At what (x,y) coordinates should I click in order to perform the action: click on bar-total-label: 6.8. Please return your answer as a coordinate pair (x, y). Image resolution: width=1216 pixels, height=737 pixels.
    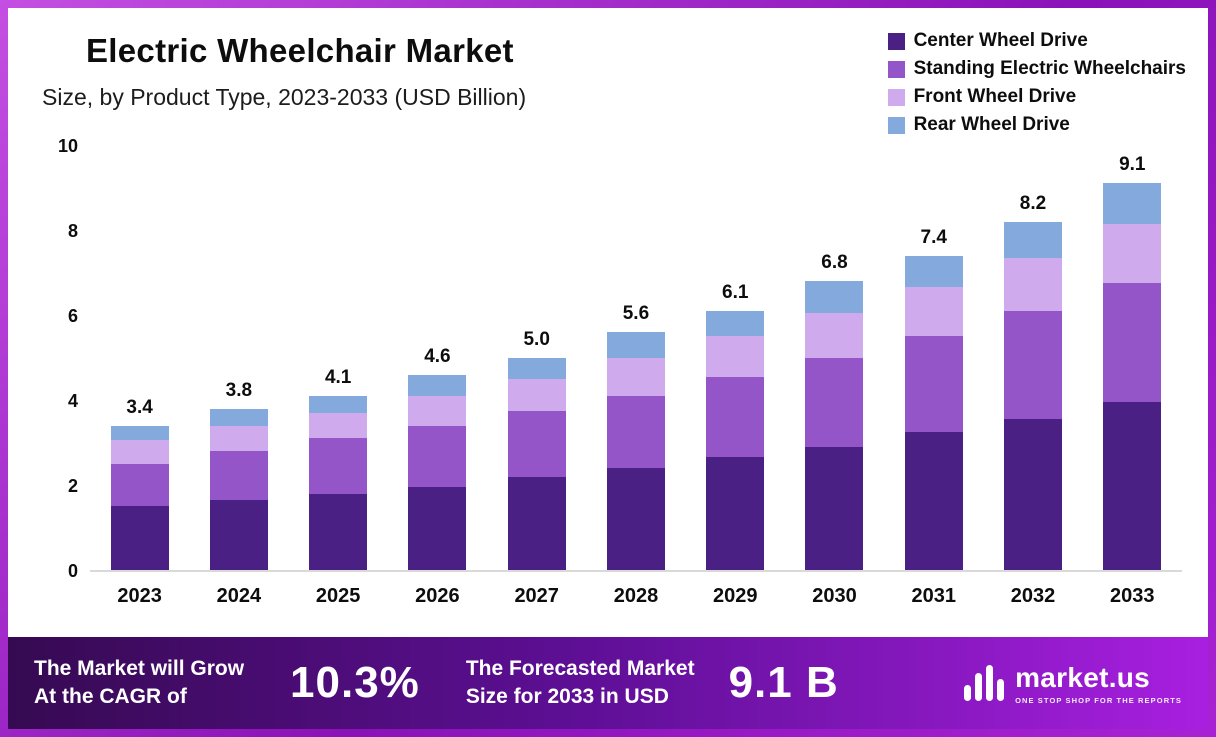
    Looking at the image, I should click on (834, 262).